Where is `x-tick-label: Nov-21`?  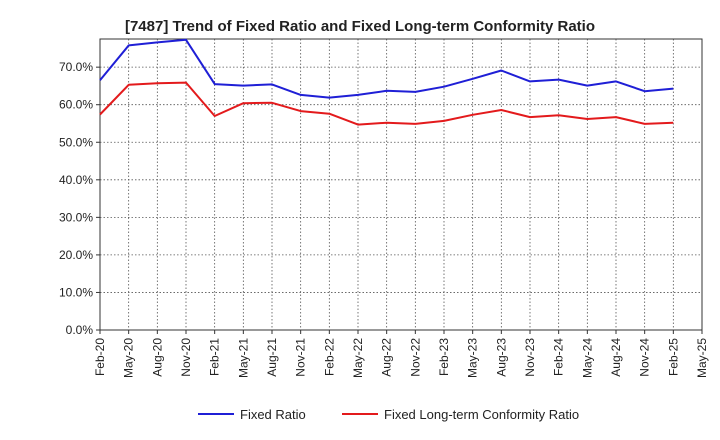
x-tick-label: Nov-21 is located at coordinates (301, 357).